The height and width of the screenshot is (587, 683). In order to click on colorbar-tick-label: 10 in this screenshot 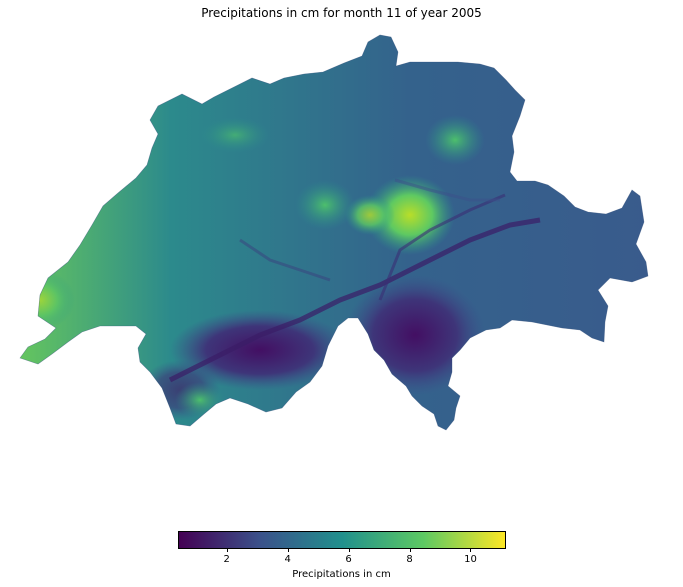, I will do `click(470, 559)`.